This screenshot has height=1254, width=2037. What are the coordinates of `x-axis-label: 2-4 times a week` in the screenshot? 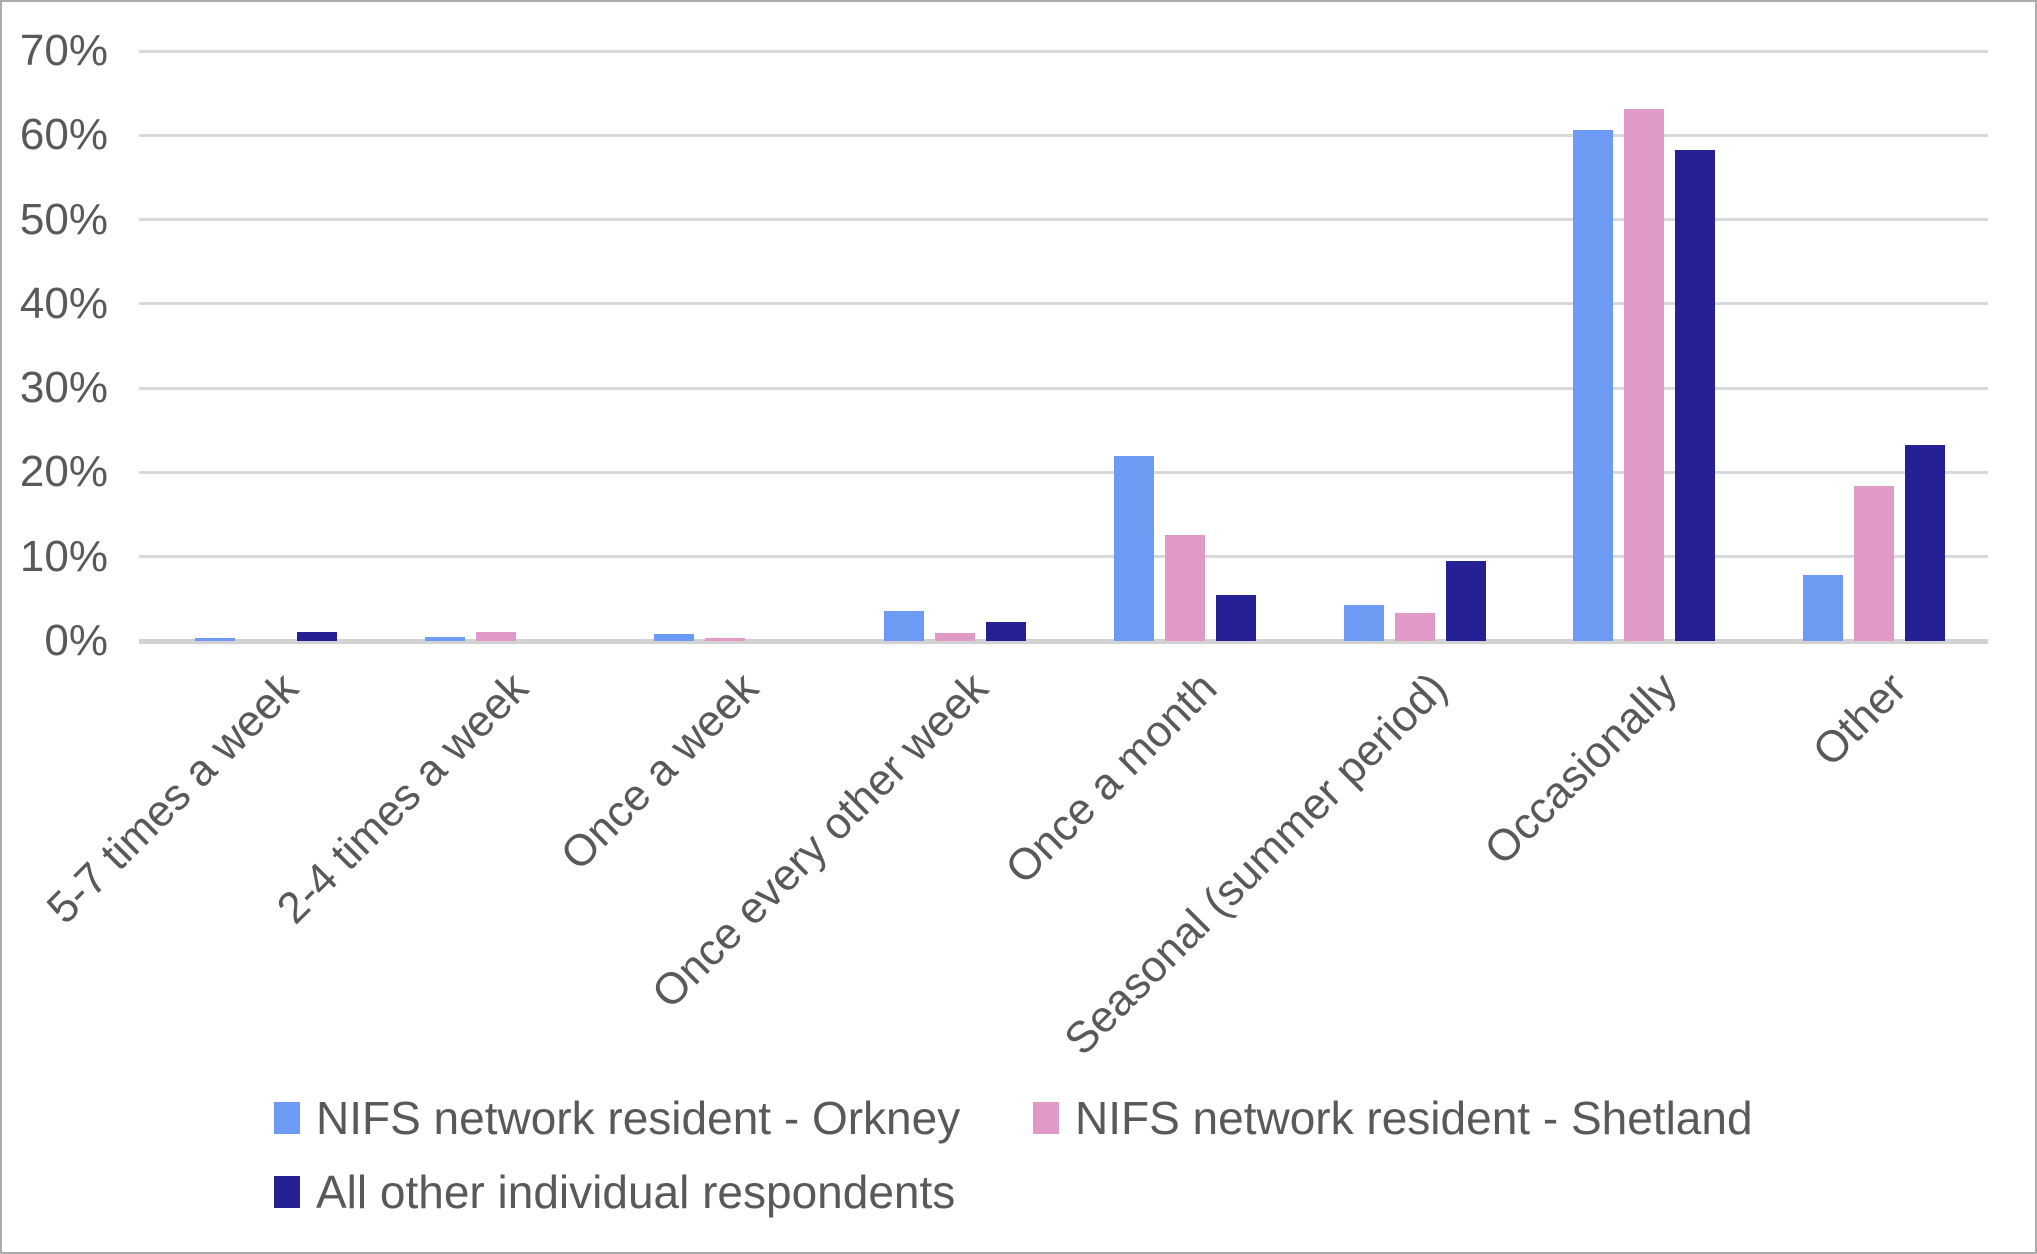 It's located at (402, 798).